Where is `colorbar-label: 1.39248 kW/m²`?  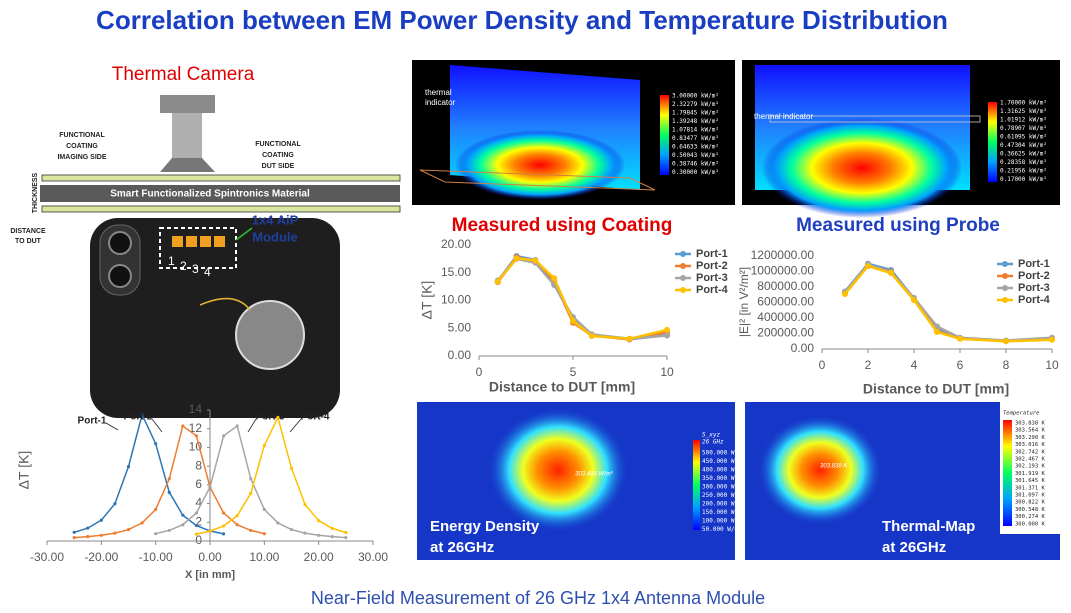 colorbar-label: 1.39248 kW/m² is located at coordinates (695, 121).